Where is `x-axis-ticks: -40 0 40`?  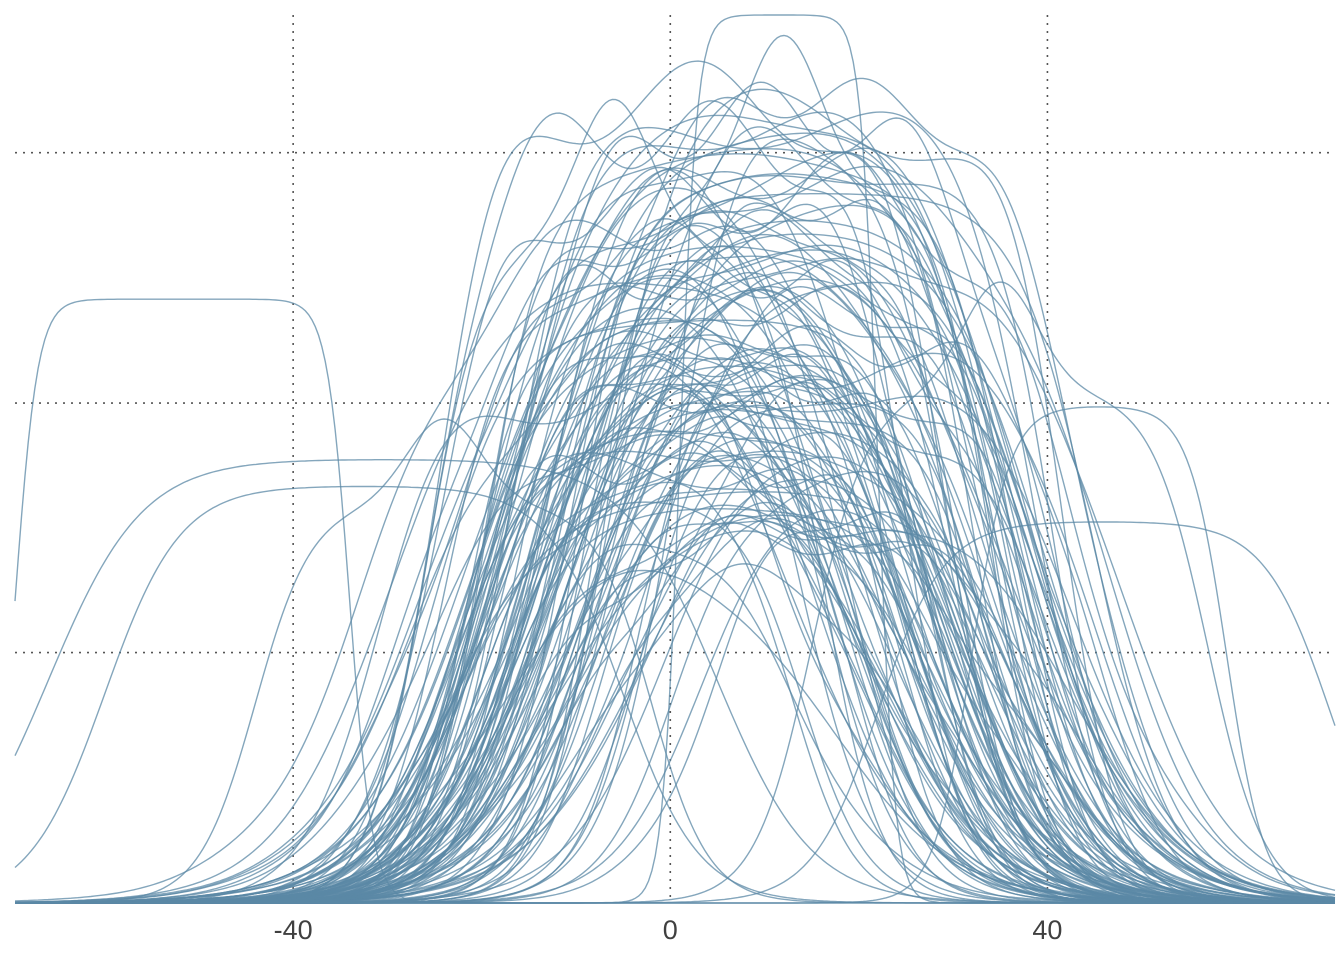
x-axis-ticks: -40 0 40 is located at coordinates (668, 930).